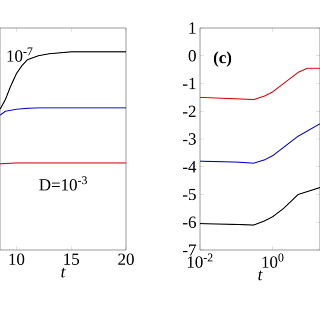  I want to click on annotation: D=10$^{-3}$, so click(63, 183).